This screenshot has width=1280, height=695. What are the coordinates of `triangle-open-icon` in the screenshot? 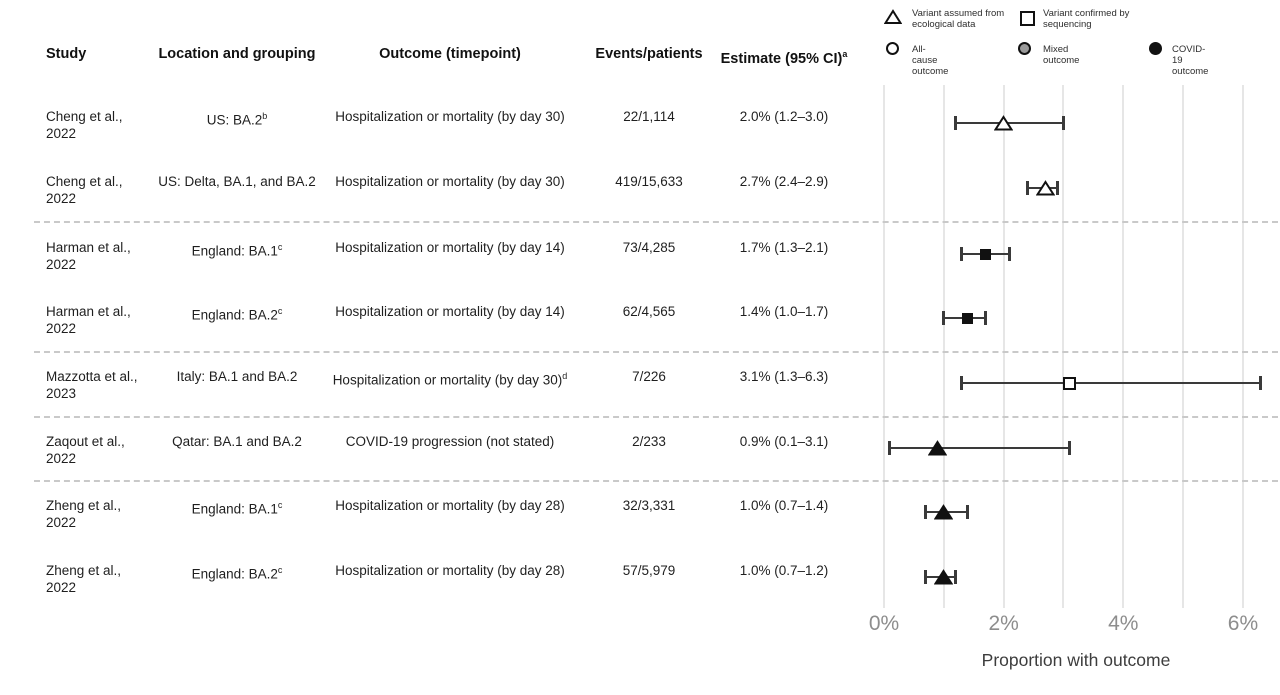 It's located at (893, 16).